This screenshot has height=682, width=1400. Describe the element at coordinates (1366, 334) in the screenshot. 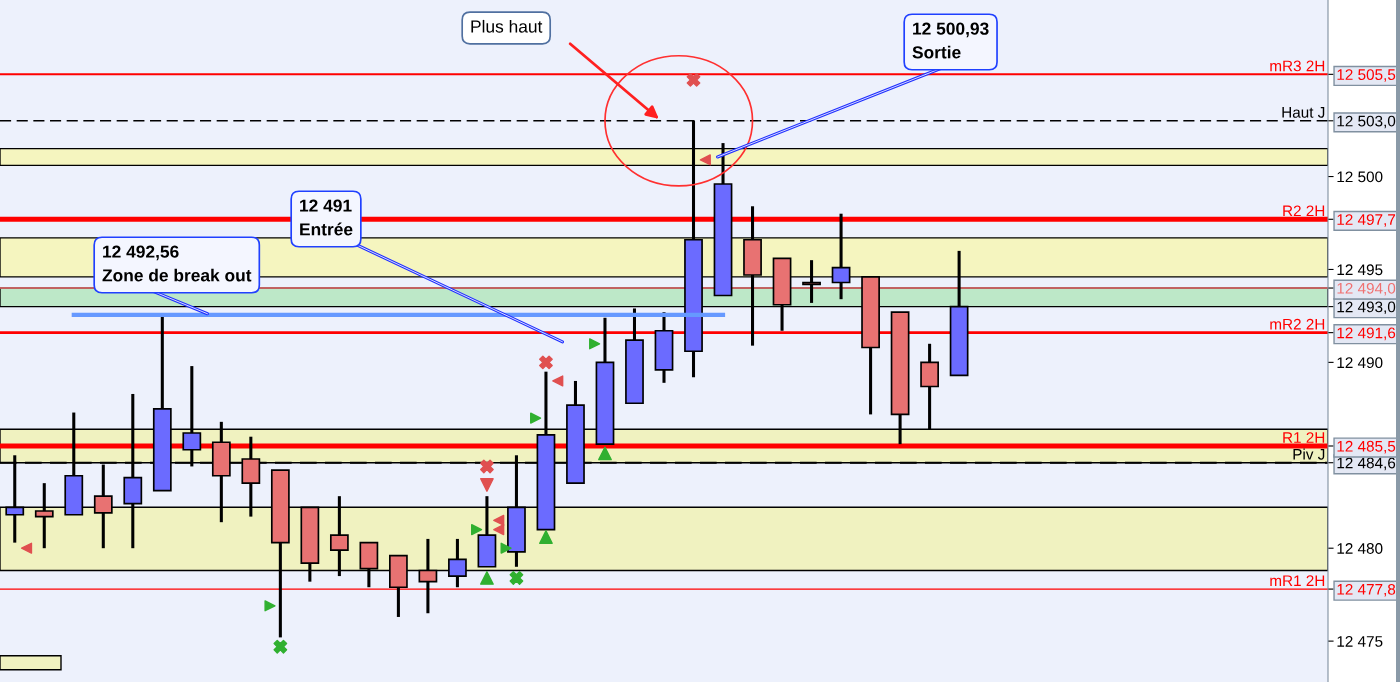

I see `y-tick-label: 12 491,6` at that location.